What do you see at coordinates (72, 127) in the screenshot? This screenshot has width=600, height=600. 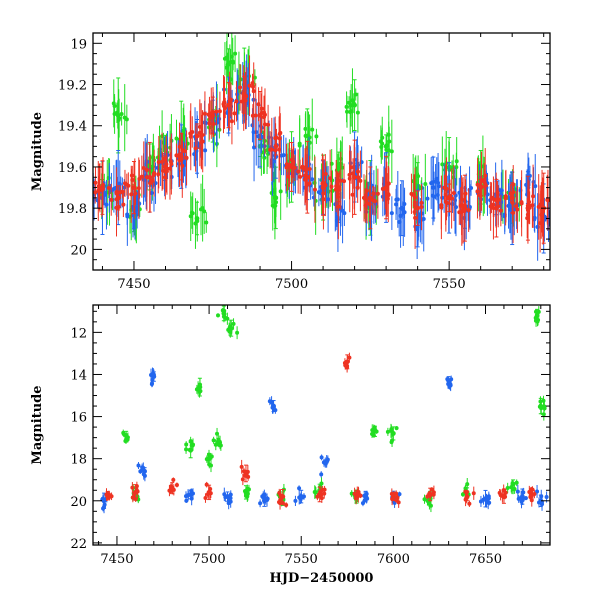 I see `top-y-tick-label: 19.4` at bounding box center [72, 127].